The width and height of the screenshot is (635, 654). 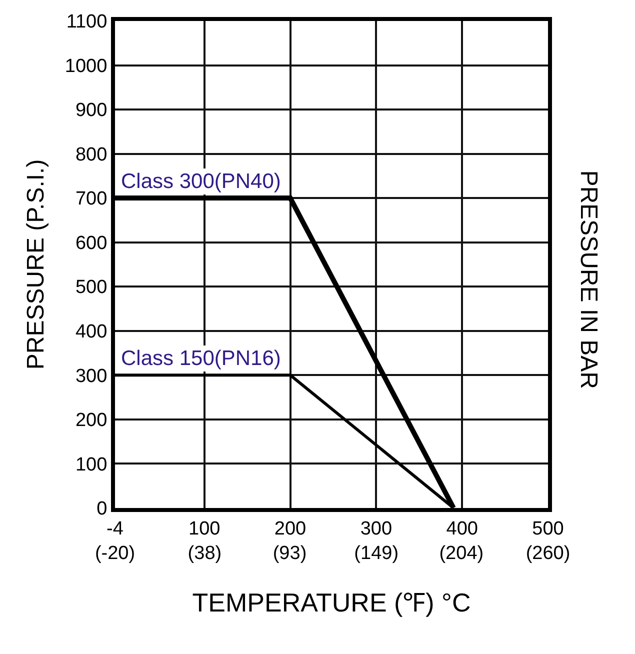 I want to click on y2-axis-title: PRESSURE IN BAR, so click(x=588, y=279).